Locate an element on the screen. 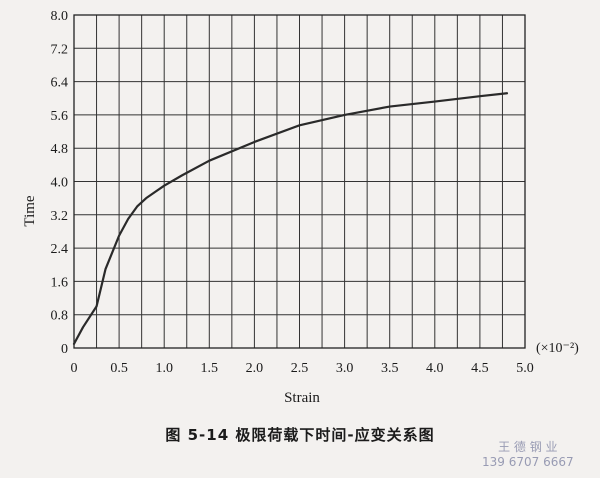 The width and height of the screenshot is (600, 478). y-tick-label: 5.6 is located at coordinates (60, 116).